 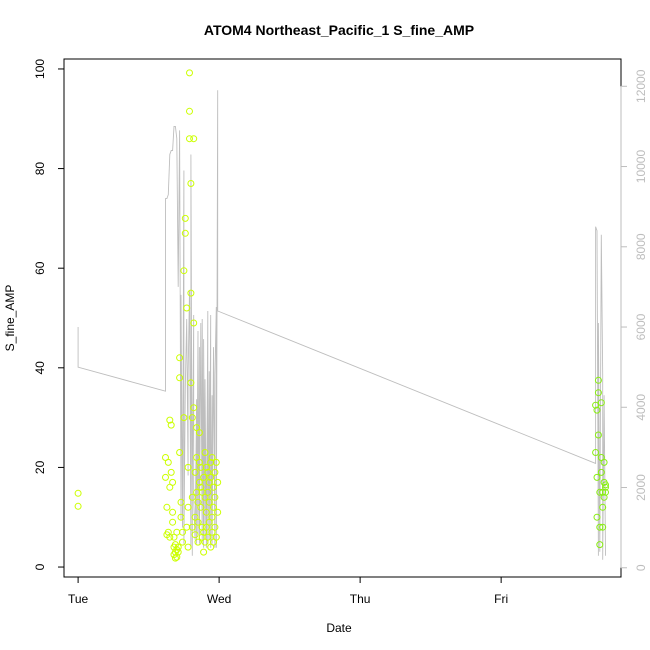 What do you see at coordinates (641, 407) in the screenshot?
I see `y2-tick-label: 4000` at bounding box center [641, 407].